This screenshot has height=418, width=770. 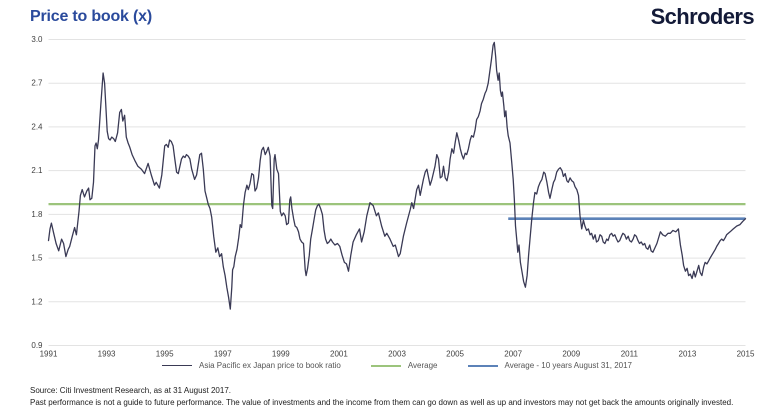 What do you see at coordinates (37, 126) in the screenshot?
I see `y-tick-label: 2.4` at bounding box center [37, 126].